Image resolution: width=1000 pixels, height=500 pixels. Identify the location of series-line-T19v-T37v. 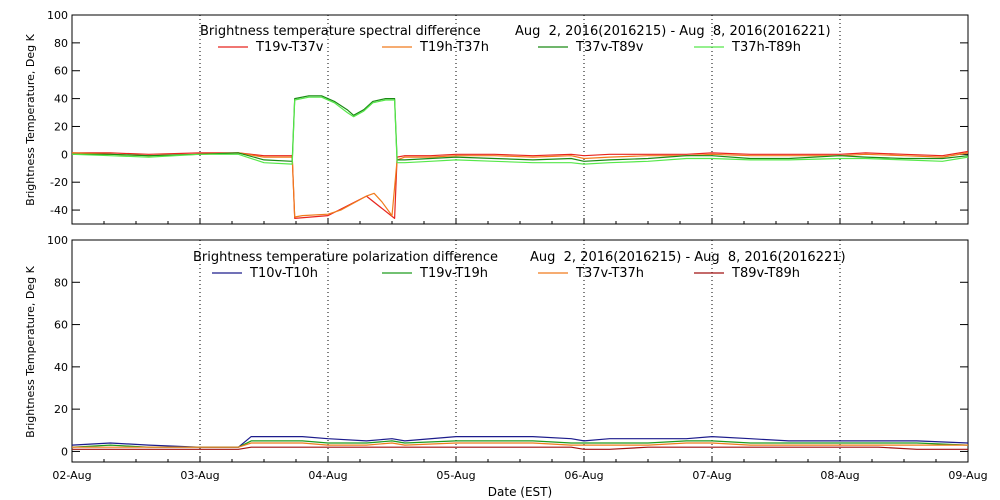
(520, 184).